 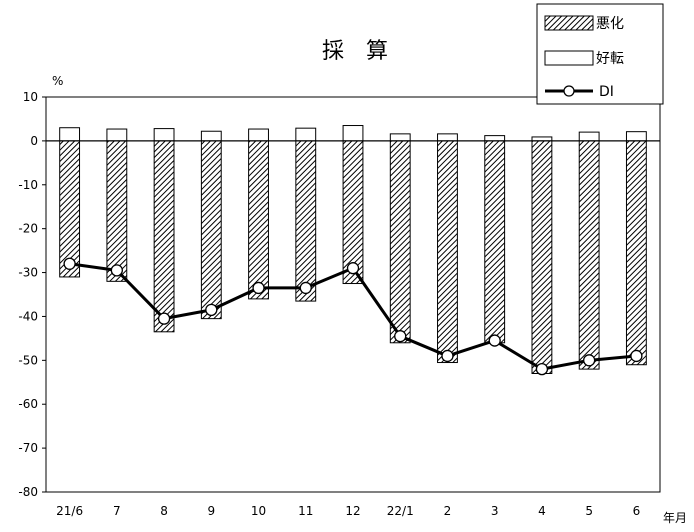 What do you see at coordinates (569, 23) in the screenshot?
I see `legend-swatch-worsen` at bounding box center [569, 23].